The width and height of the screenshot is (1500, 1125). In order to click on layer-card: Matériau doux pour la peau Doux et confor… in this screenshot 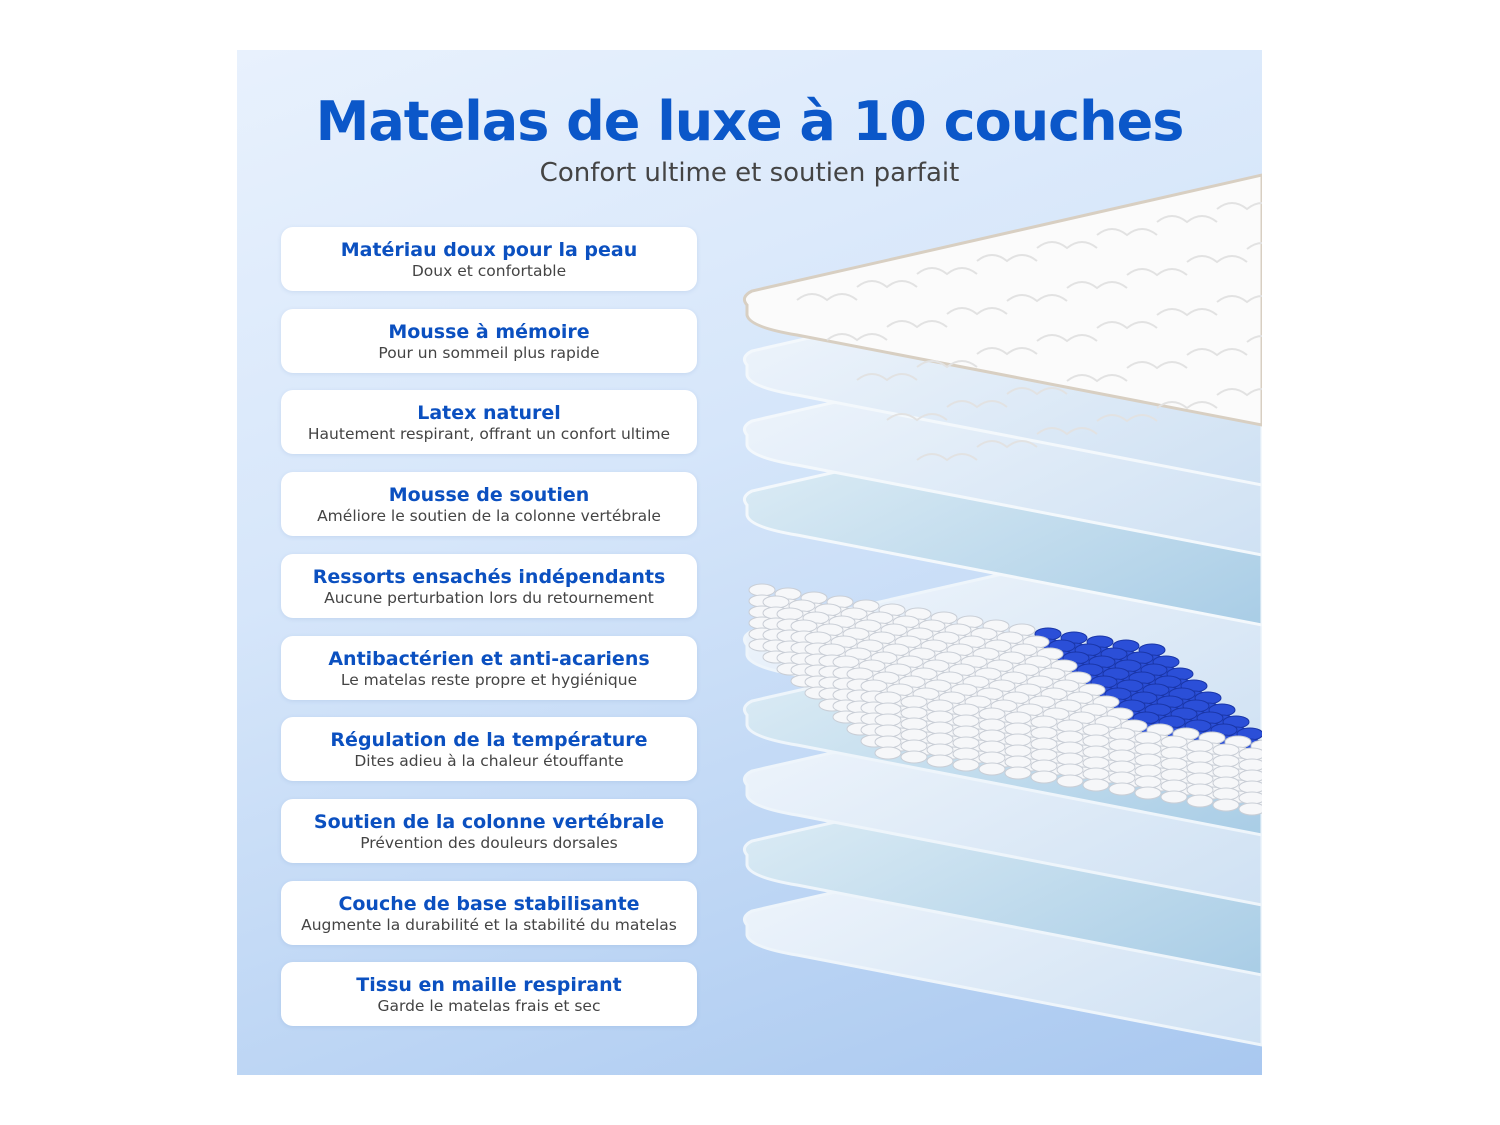, I will do `click(489, 259)`.